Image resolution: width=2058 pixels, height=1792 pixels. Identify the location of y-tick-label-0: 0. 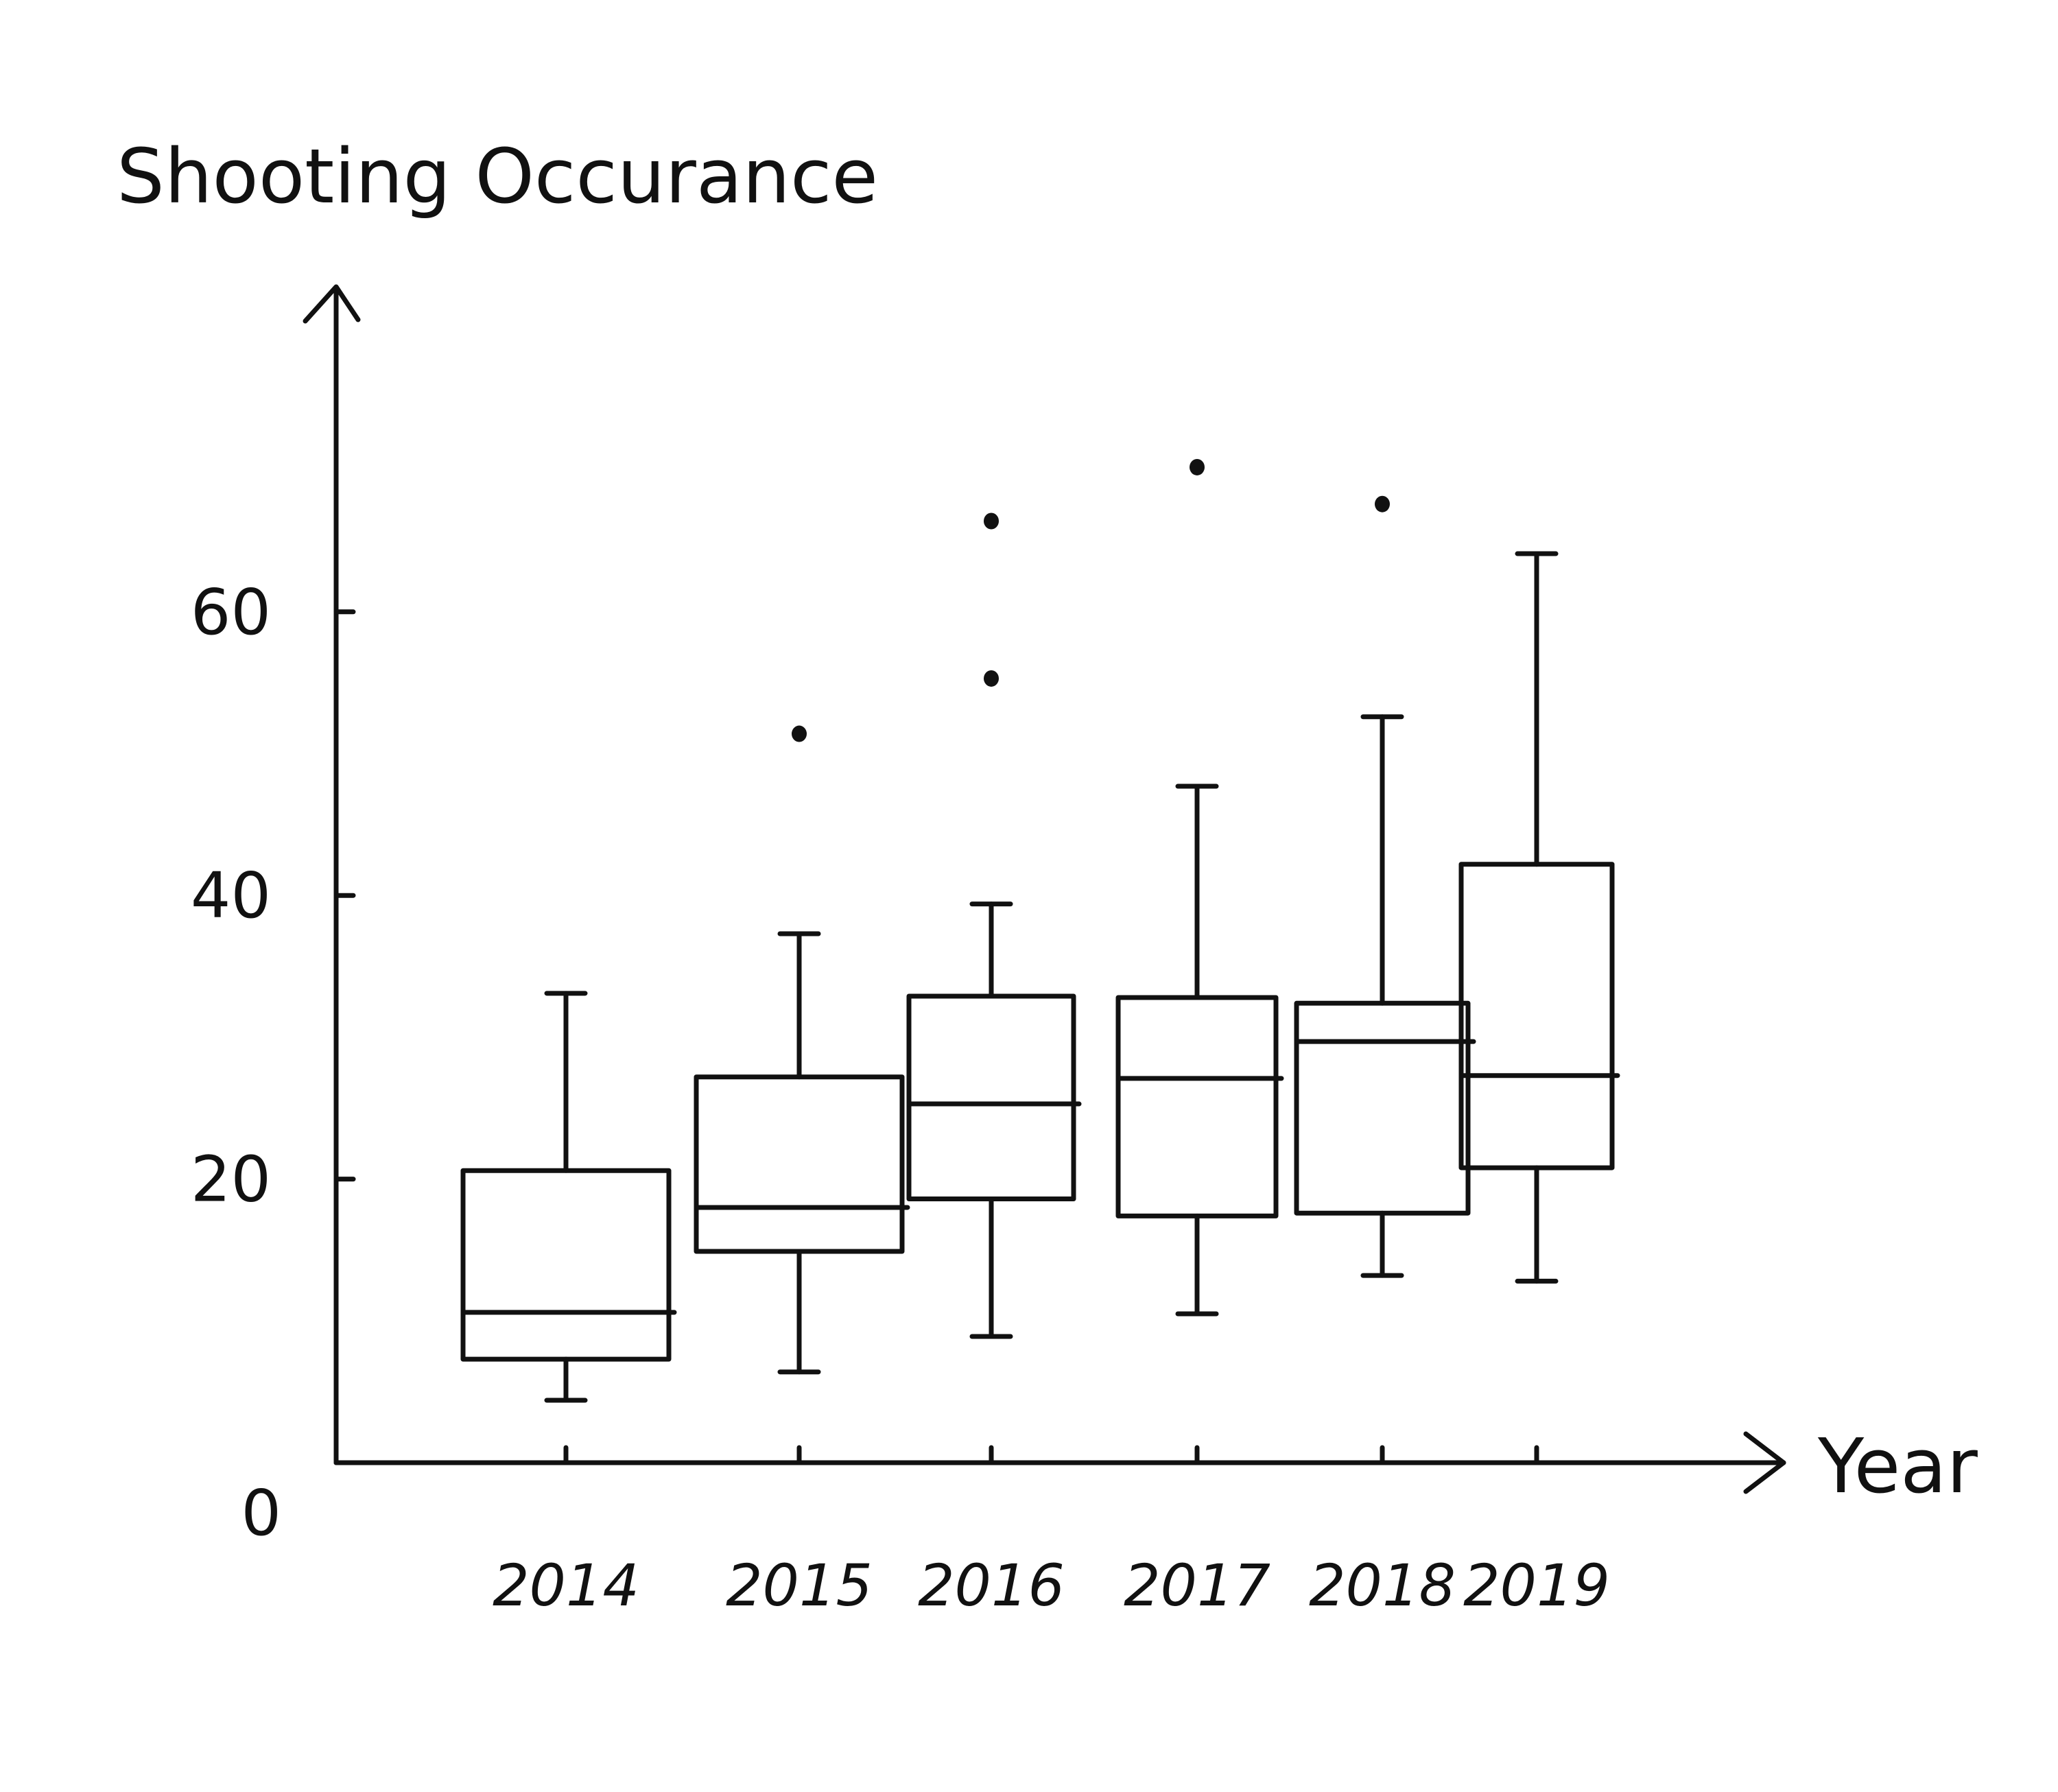
(261, 1513).